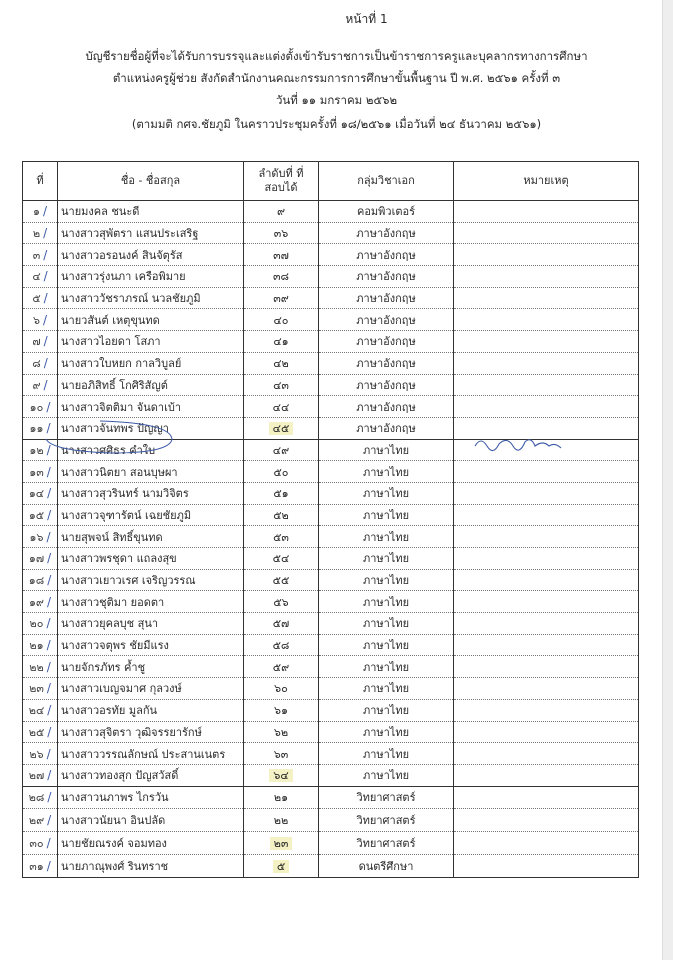 The width and height of the screenshot is (673, 960). What do you see at coordinates (330, 580) in the screenshot?
I see `table-row: ๑๘/นางสาวเยาวเรศ เจริญวรรณ ๕๕ ภาษาไทย` at bounding box center [330, 580].